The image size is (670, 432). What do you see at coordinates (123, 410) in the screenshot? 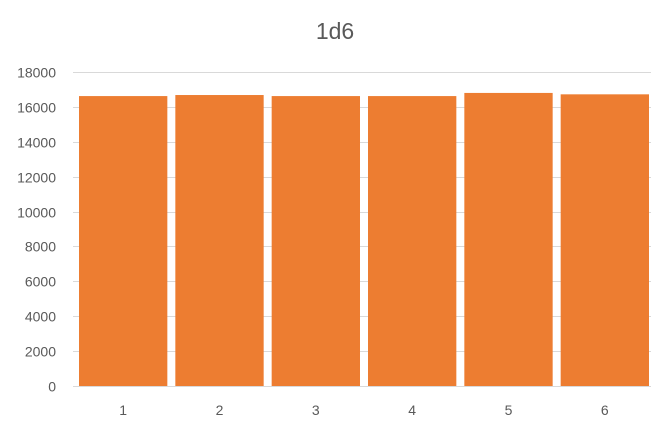
I see `x-tick-label: 1` at bounding box center [123, 410].